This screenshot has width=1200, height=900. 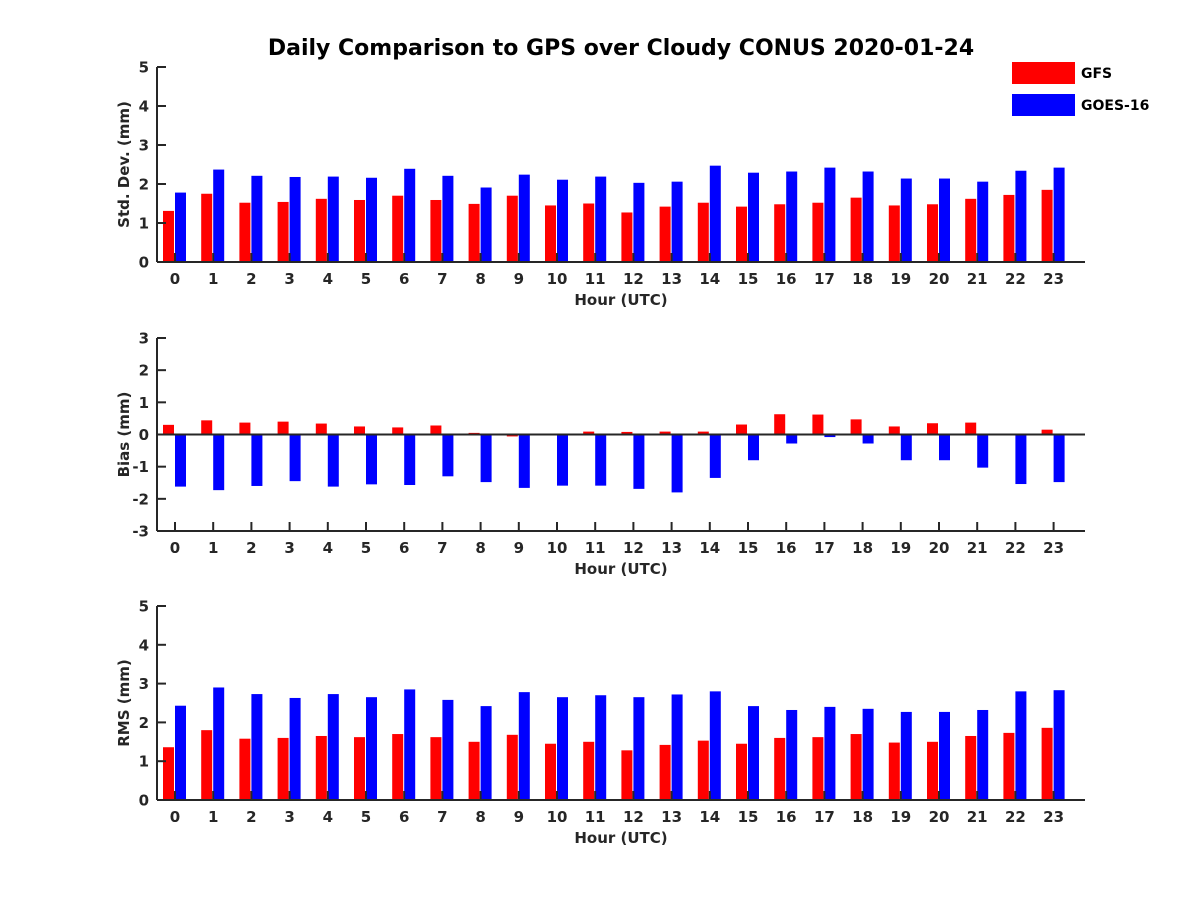 I want to click on y-tick-label: 3, so click(x=144, y=684).